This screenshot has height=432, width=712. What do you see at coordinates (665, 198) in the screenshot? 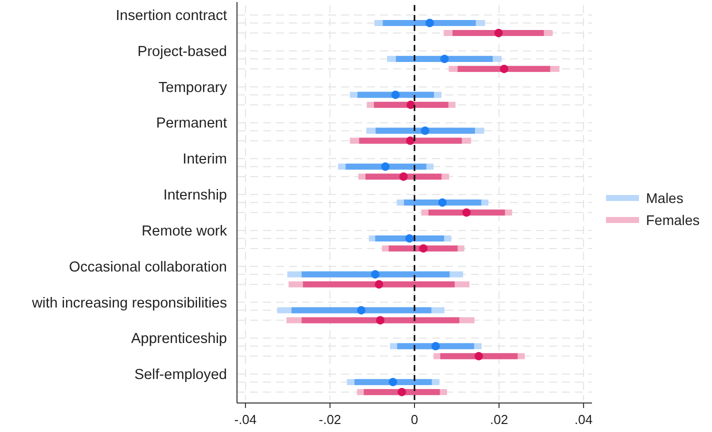
I see `legend-label: Males` at bounding box center [665, 198].